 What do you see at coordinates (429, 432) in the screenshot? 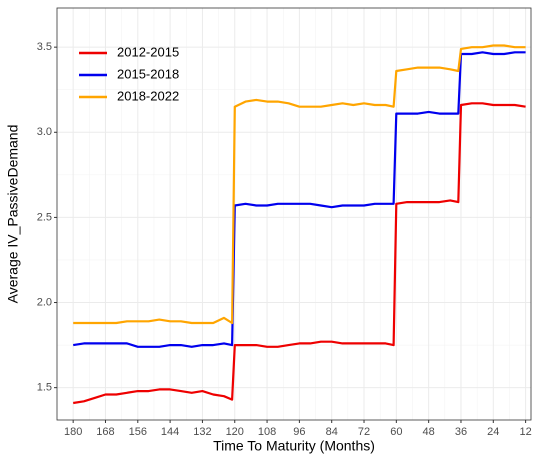
I see `x-tick-label: 48` at bounding box center [429, 432].